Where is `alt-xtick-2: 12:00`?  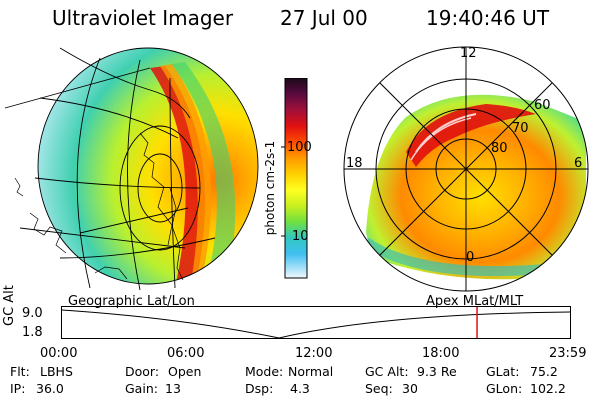
alt-xtick-2: 12:00 is located at coordinates (314, 353).